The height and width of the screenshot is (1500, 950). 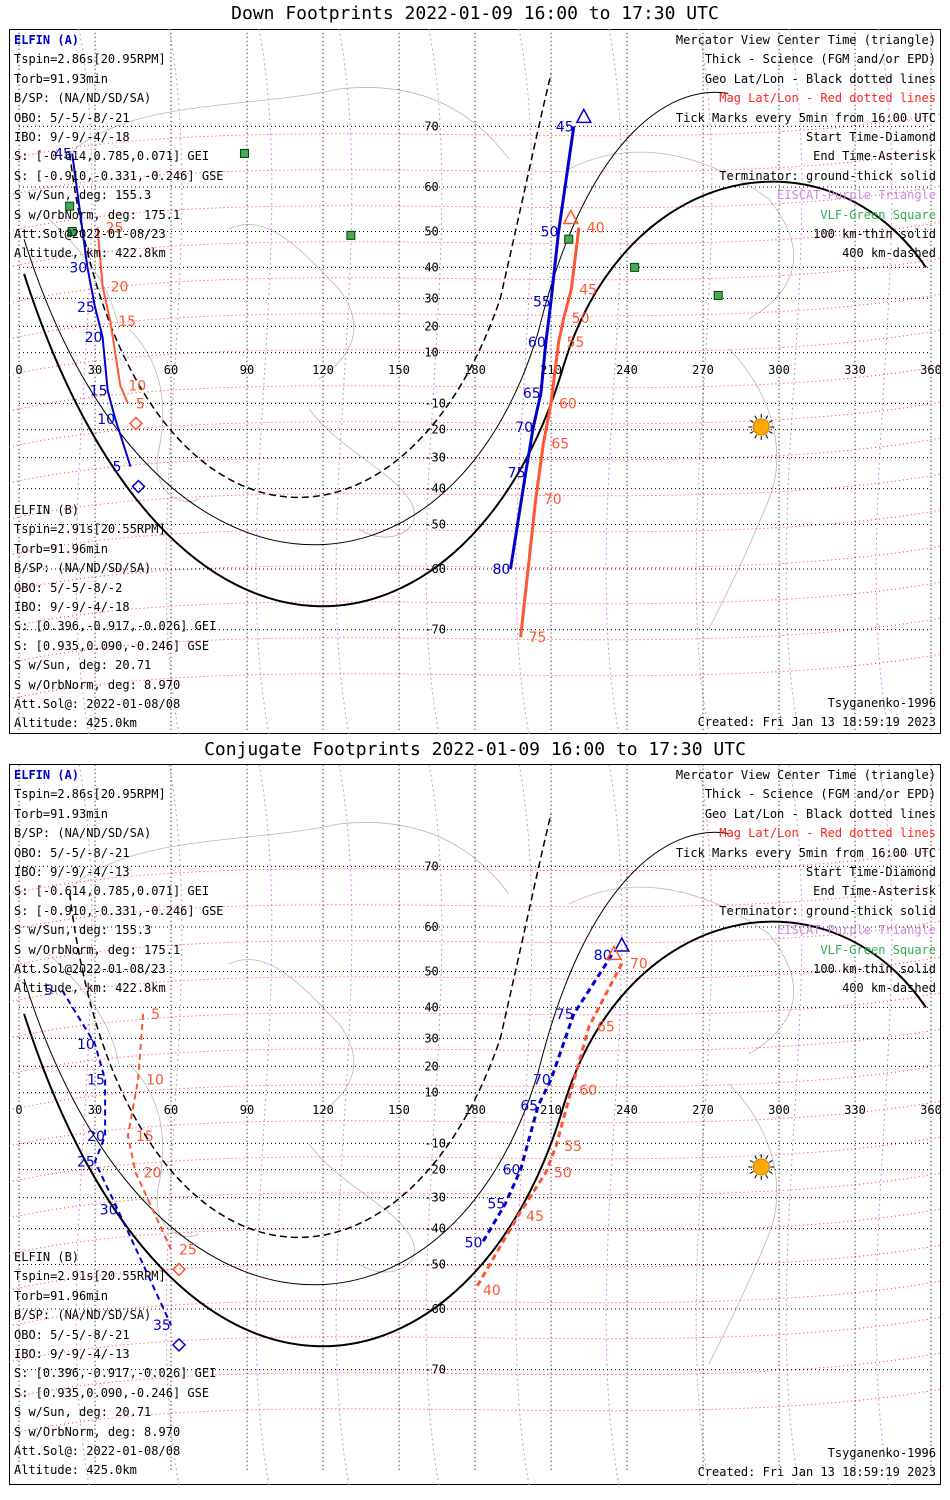 I want to click on lat-tick-label: -20, so click(x=435, y=1170).